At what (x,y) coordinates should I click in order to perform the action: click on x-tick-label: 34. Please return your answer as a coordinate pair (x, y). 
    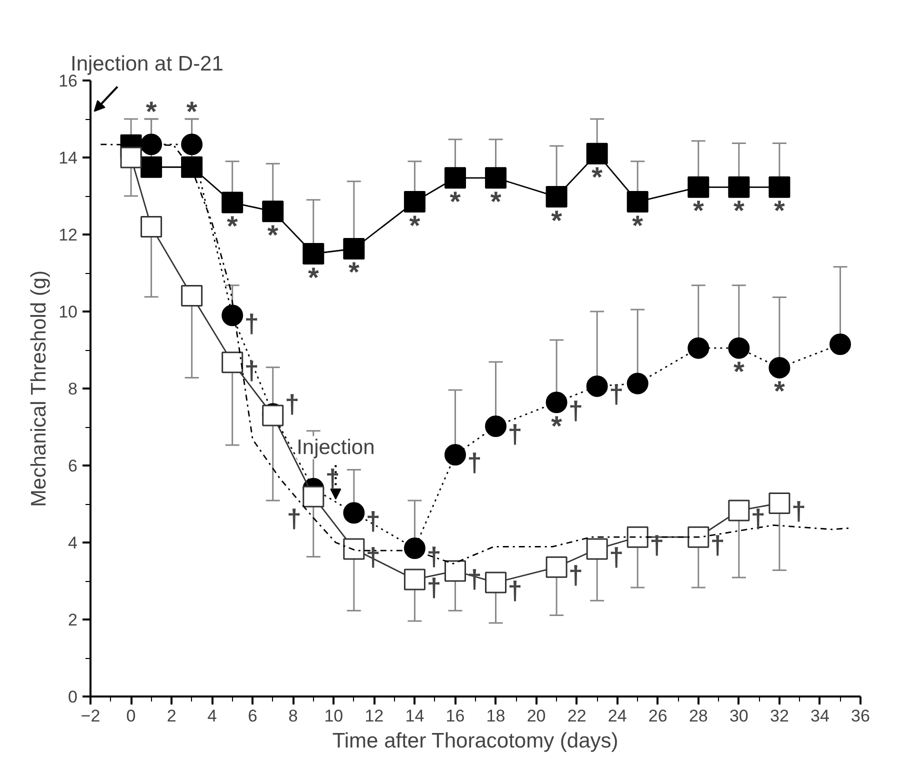
    Looking at the image, I should click on (820, 716).